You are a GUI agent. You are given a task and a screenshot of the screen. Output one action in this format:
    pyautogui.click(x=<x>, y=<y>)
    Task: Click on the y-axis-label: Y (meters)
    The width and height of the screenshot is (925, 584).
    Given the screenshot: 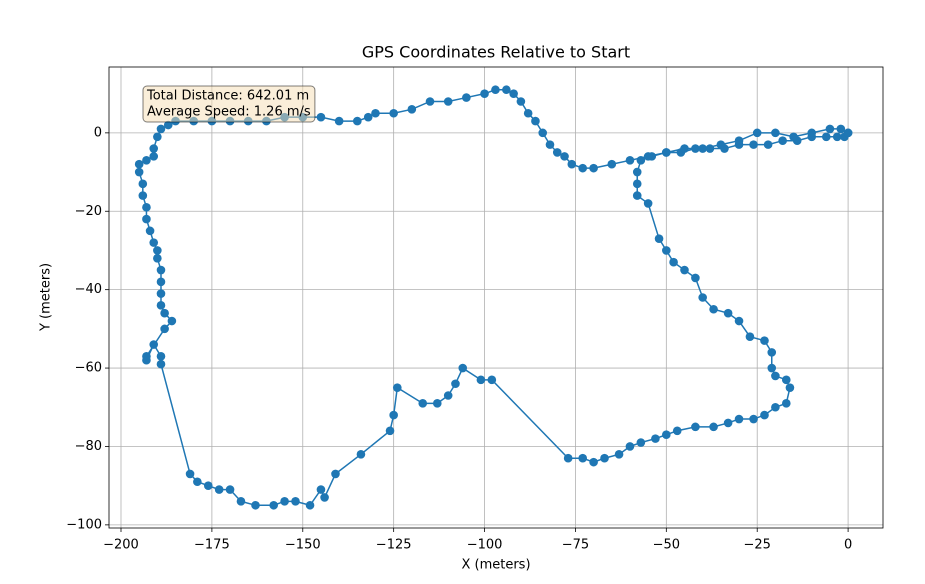 What is the action you would take?
    pyautogui.click(x=46, y=297)
    